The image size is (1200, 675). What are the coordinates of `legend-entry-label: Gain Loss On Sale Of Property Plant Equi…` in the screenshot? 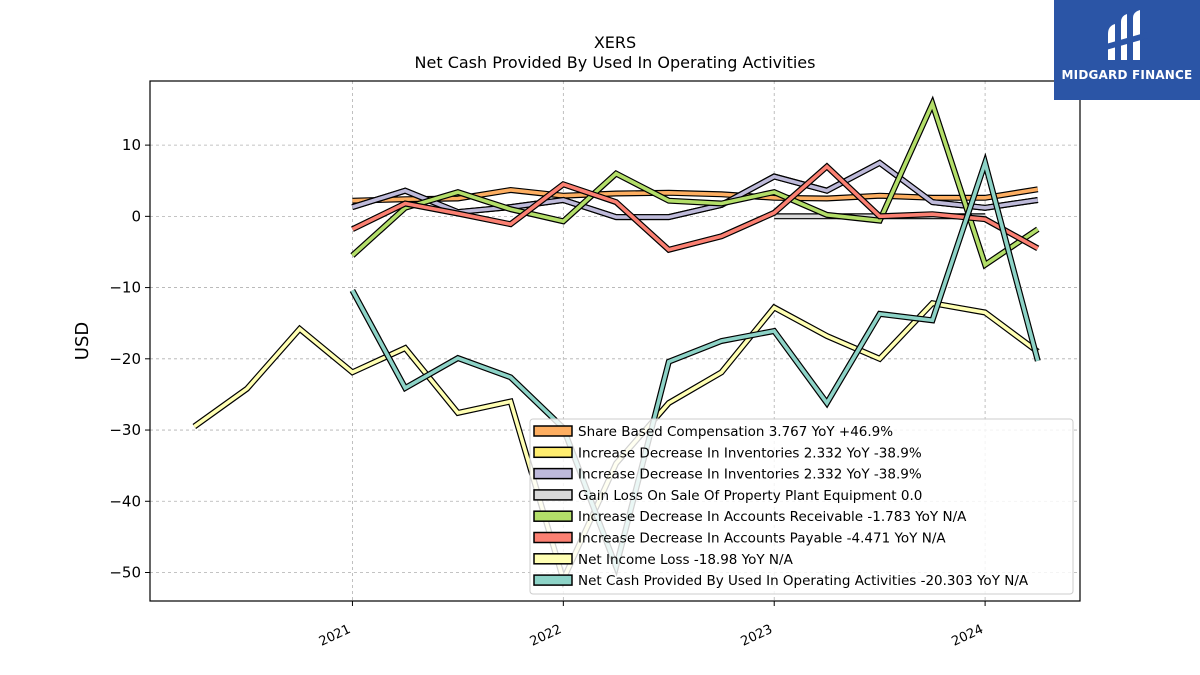 It's located at (750, 496).